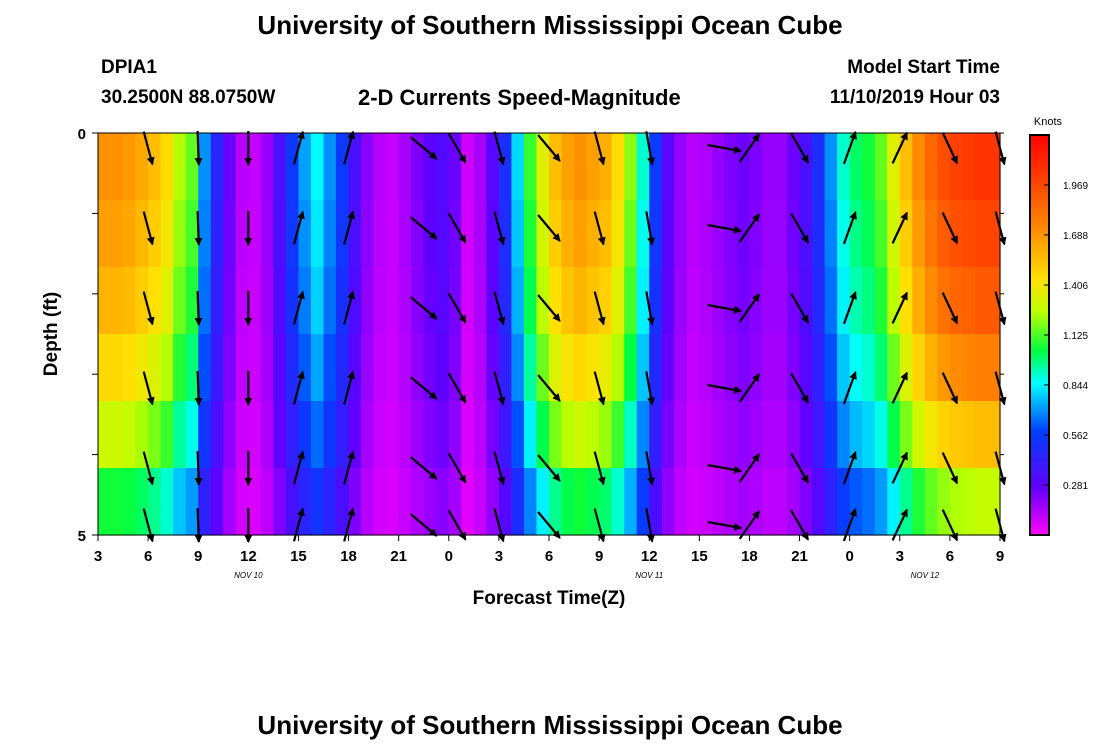 This screenshot has height=750, width=1100. What do you see at coordinates (98, 556) in the screenshot?
I see `x-tick-label: 3` at bounding box center [98, 556].